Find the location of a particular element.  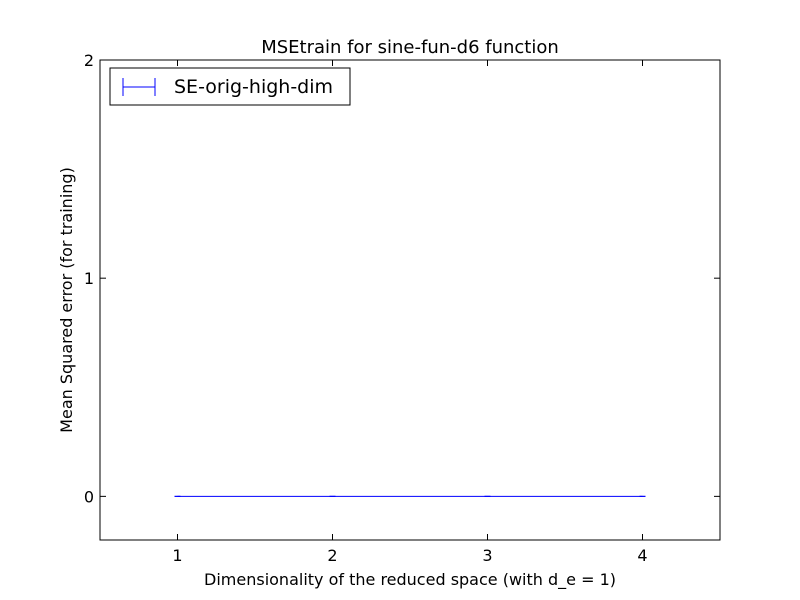

x-tick-label: 4 is located at coordinates (642, 555).